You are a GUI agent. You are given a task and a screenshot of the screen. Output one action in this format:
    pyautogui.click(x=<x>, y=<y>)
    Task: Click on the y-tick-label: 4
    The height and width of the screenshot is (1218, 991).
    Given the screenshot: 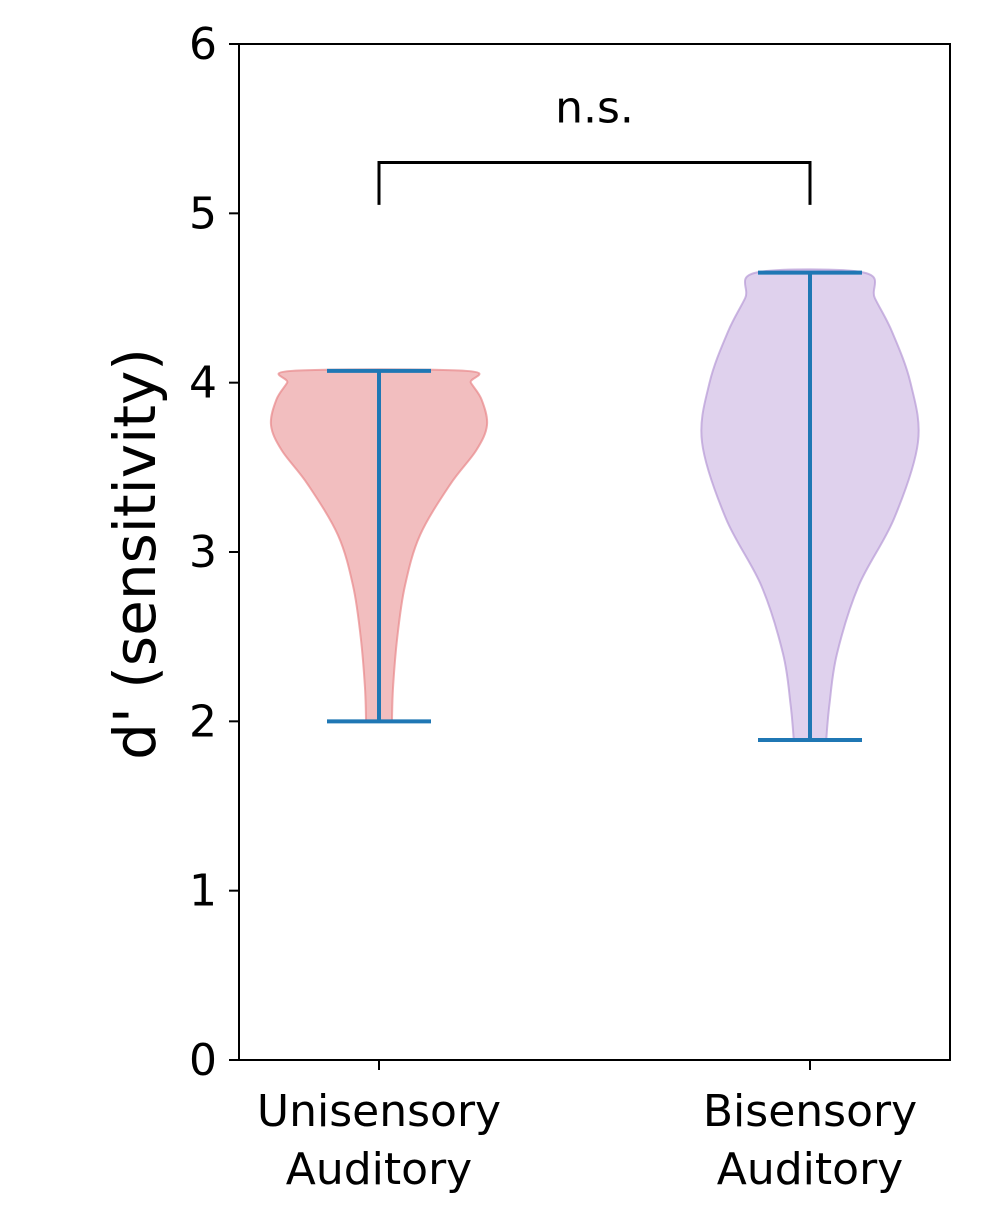 What is the action you would take?
    pyautogui.click(x=203, y=383)
    